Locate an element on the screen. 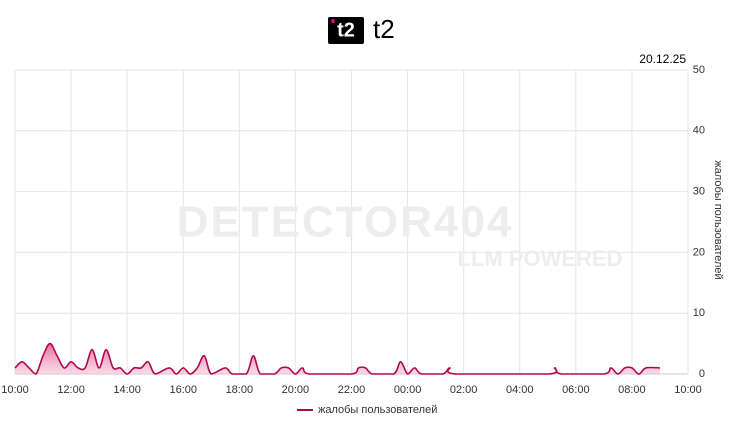 This screenshot has width=730, height=425. y-tick-label: 10 is located at coordinates (699, 313).